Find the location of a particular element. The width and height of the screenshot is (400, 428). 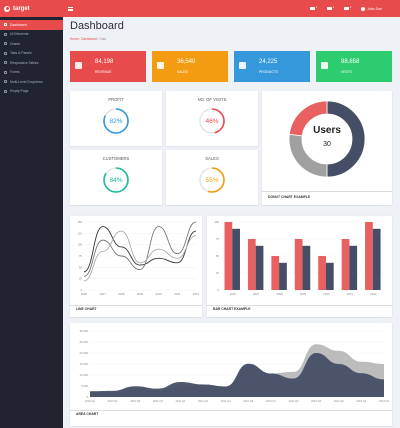

breadcrumb: Home / Dashboard / Data is located at coordinates (88, 39).